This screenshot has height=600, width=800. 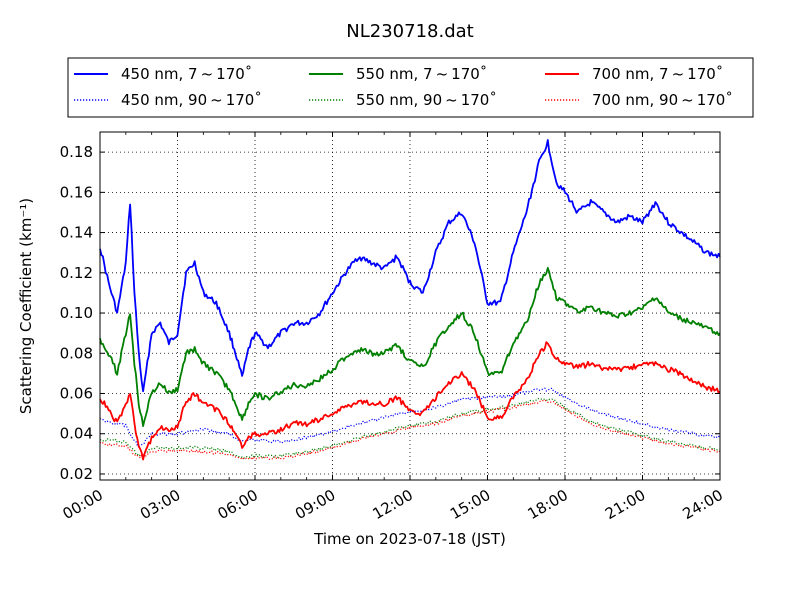 What do you see at coordinates (76, 434) in the screenshot?
I see `y-tick-label: 0.04` at bounding box center [76, 434].